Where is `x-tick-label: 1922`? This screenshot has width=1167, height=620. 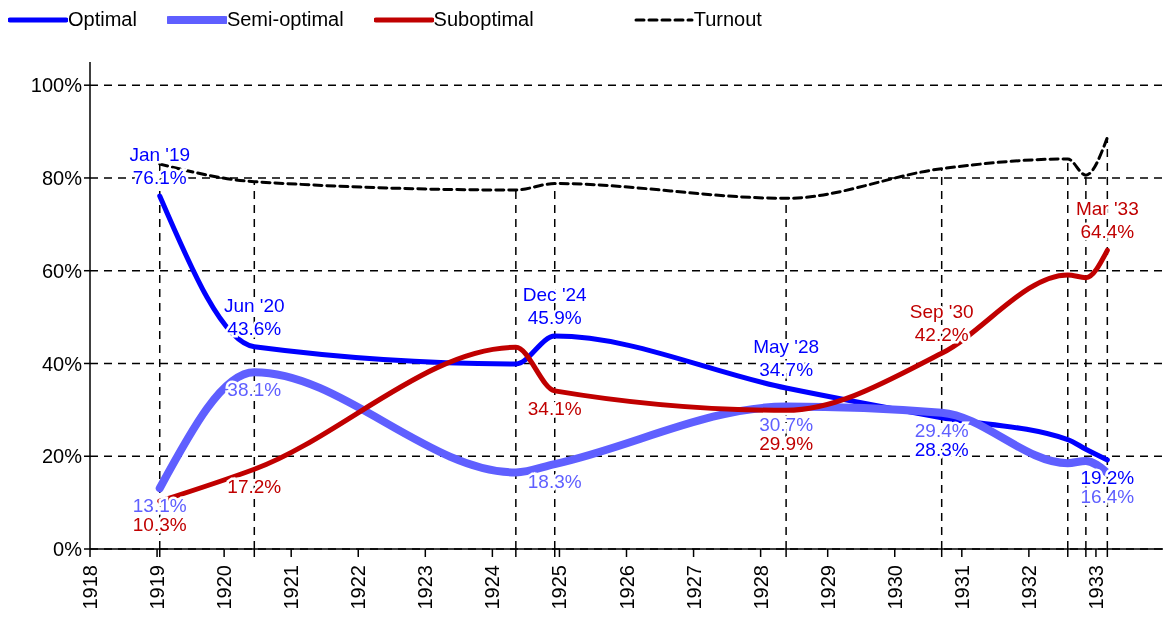
x-tick-label: 1922 is located at coordinates (358, 587).